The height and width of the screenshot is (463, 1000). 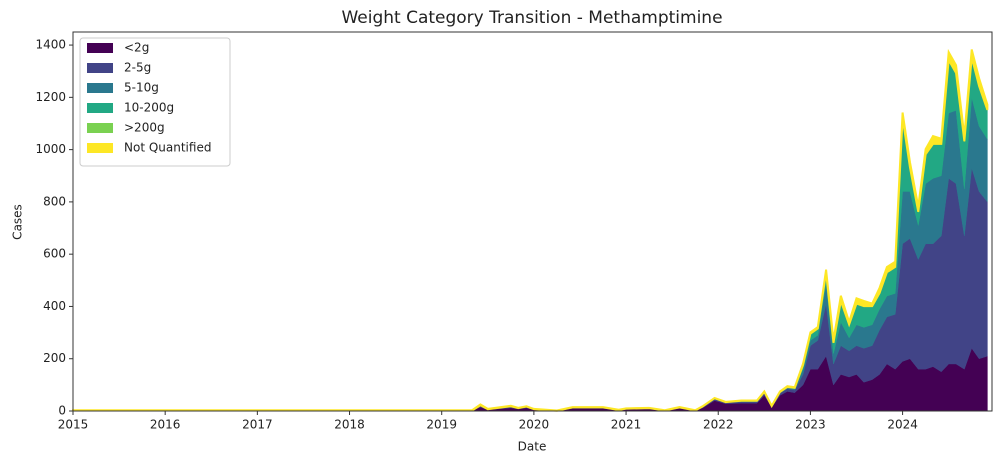 I want to click on legend-label: 2-5g, so click(x=137, y=68).